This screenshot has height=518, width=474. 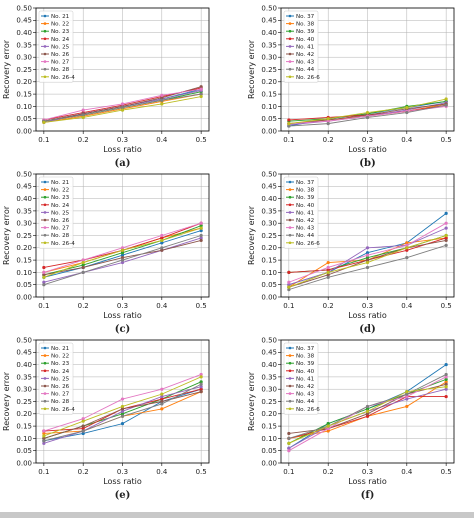 What do you see at coordinates (60, 47) in the screenshot?
I see `legend-label: No. 25` at bounding box center [60, 47].